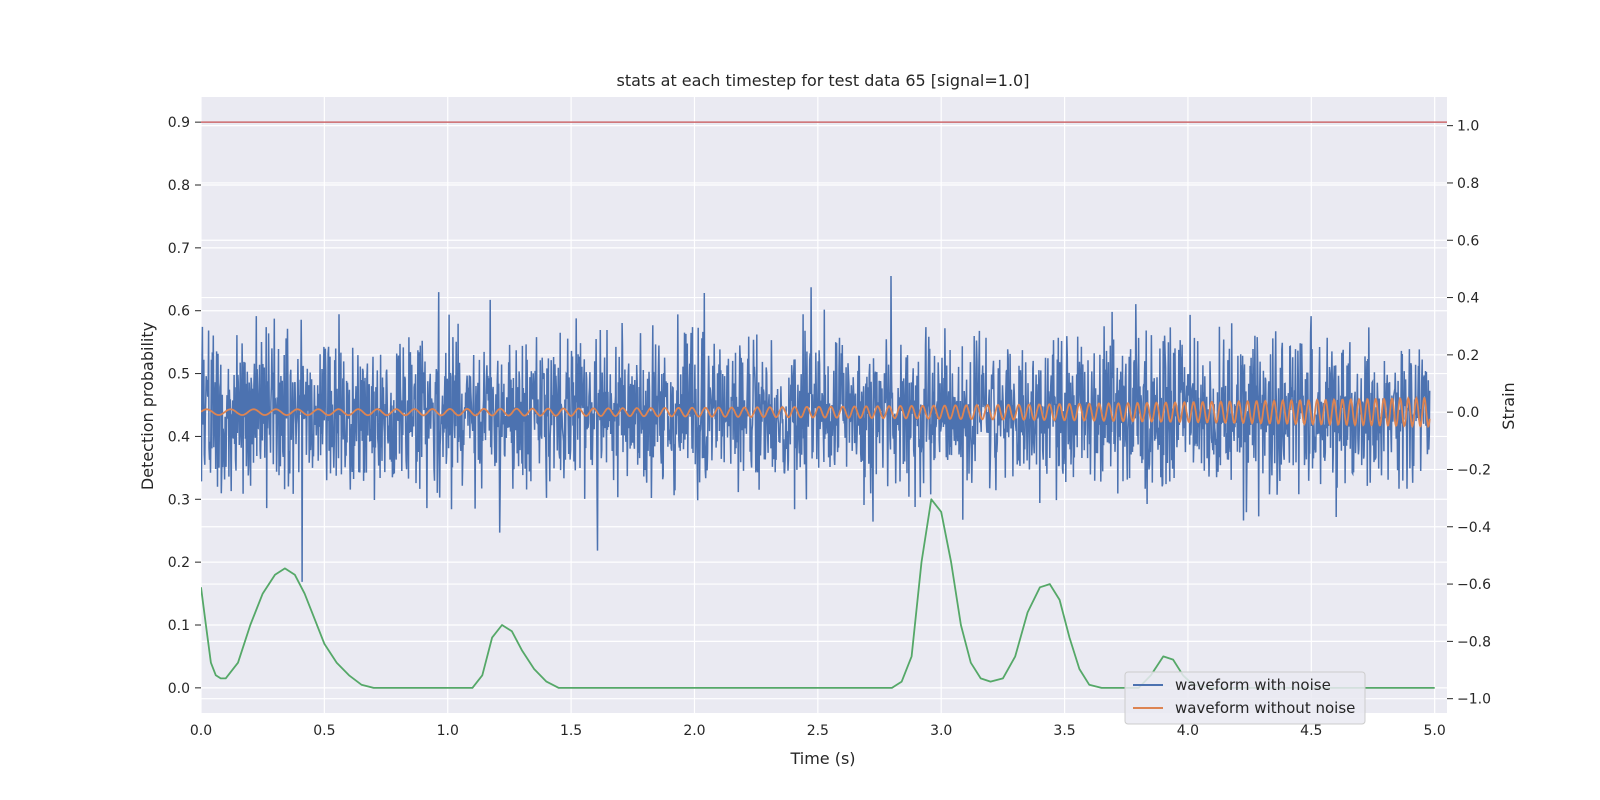 The width and height of the screenshot is (1600, 800). What do you see at coordinates (179, 123) in the screenshot?
I see `left-y-tick-label: 0.9` at bounding box center [179, 123].